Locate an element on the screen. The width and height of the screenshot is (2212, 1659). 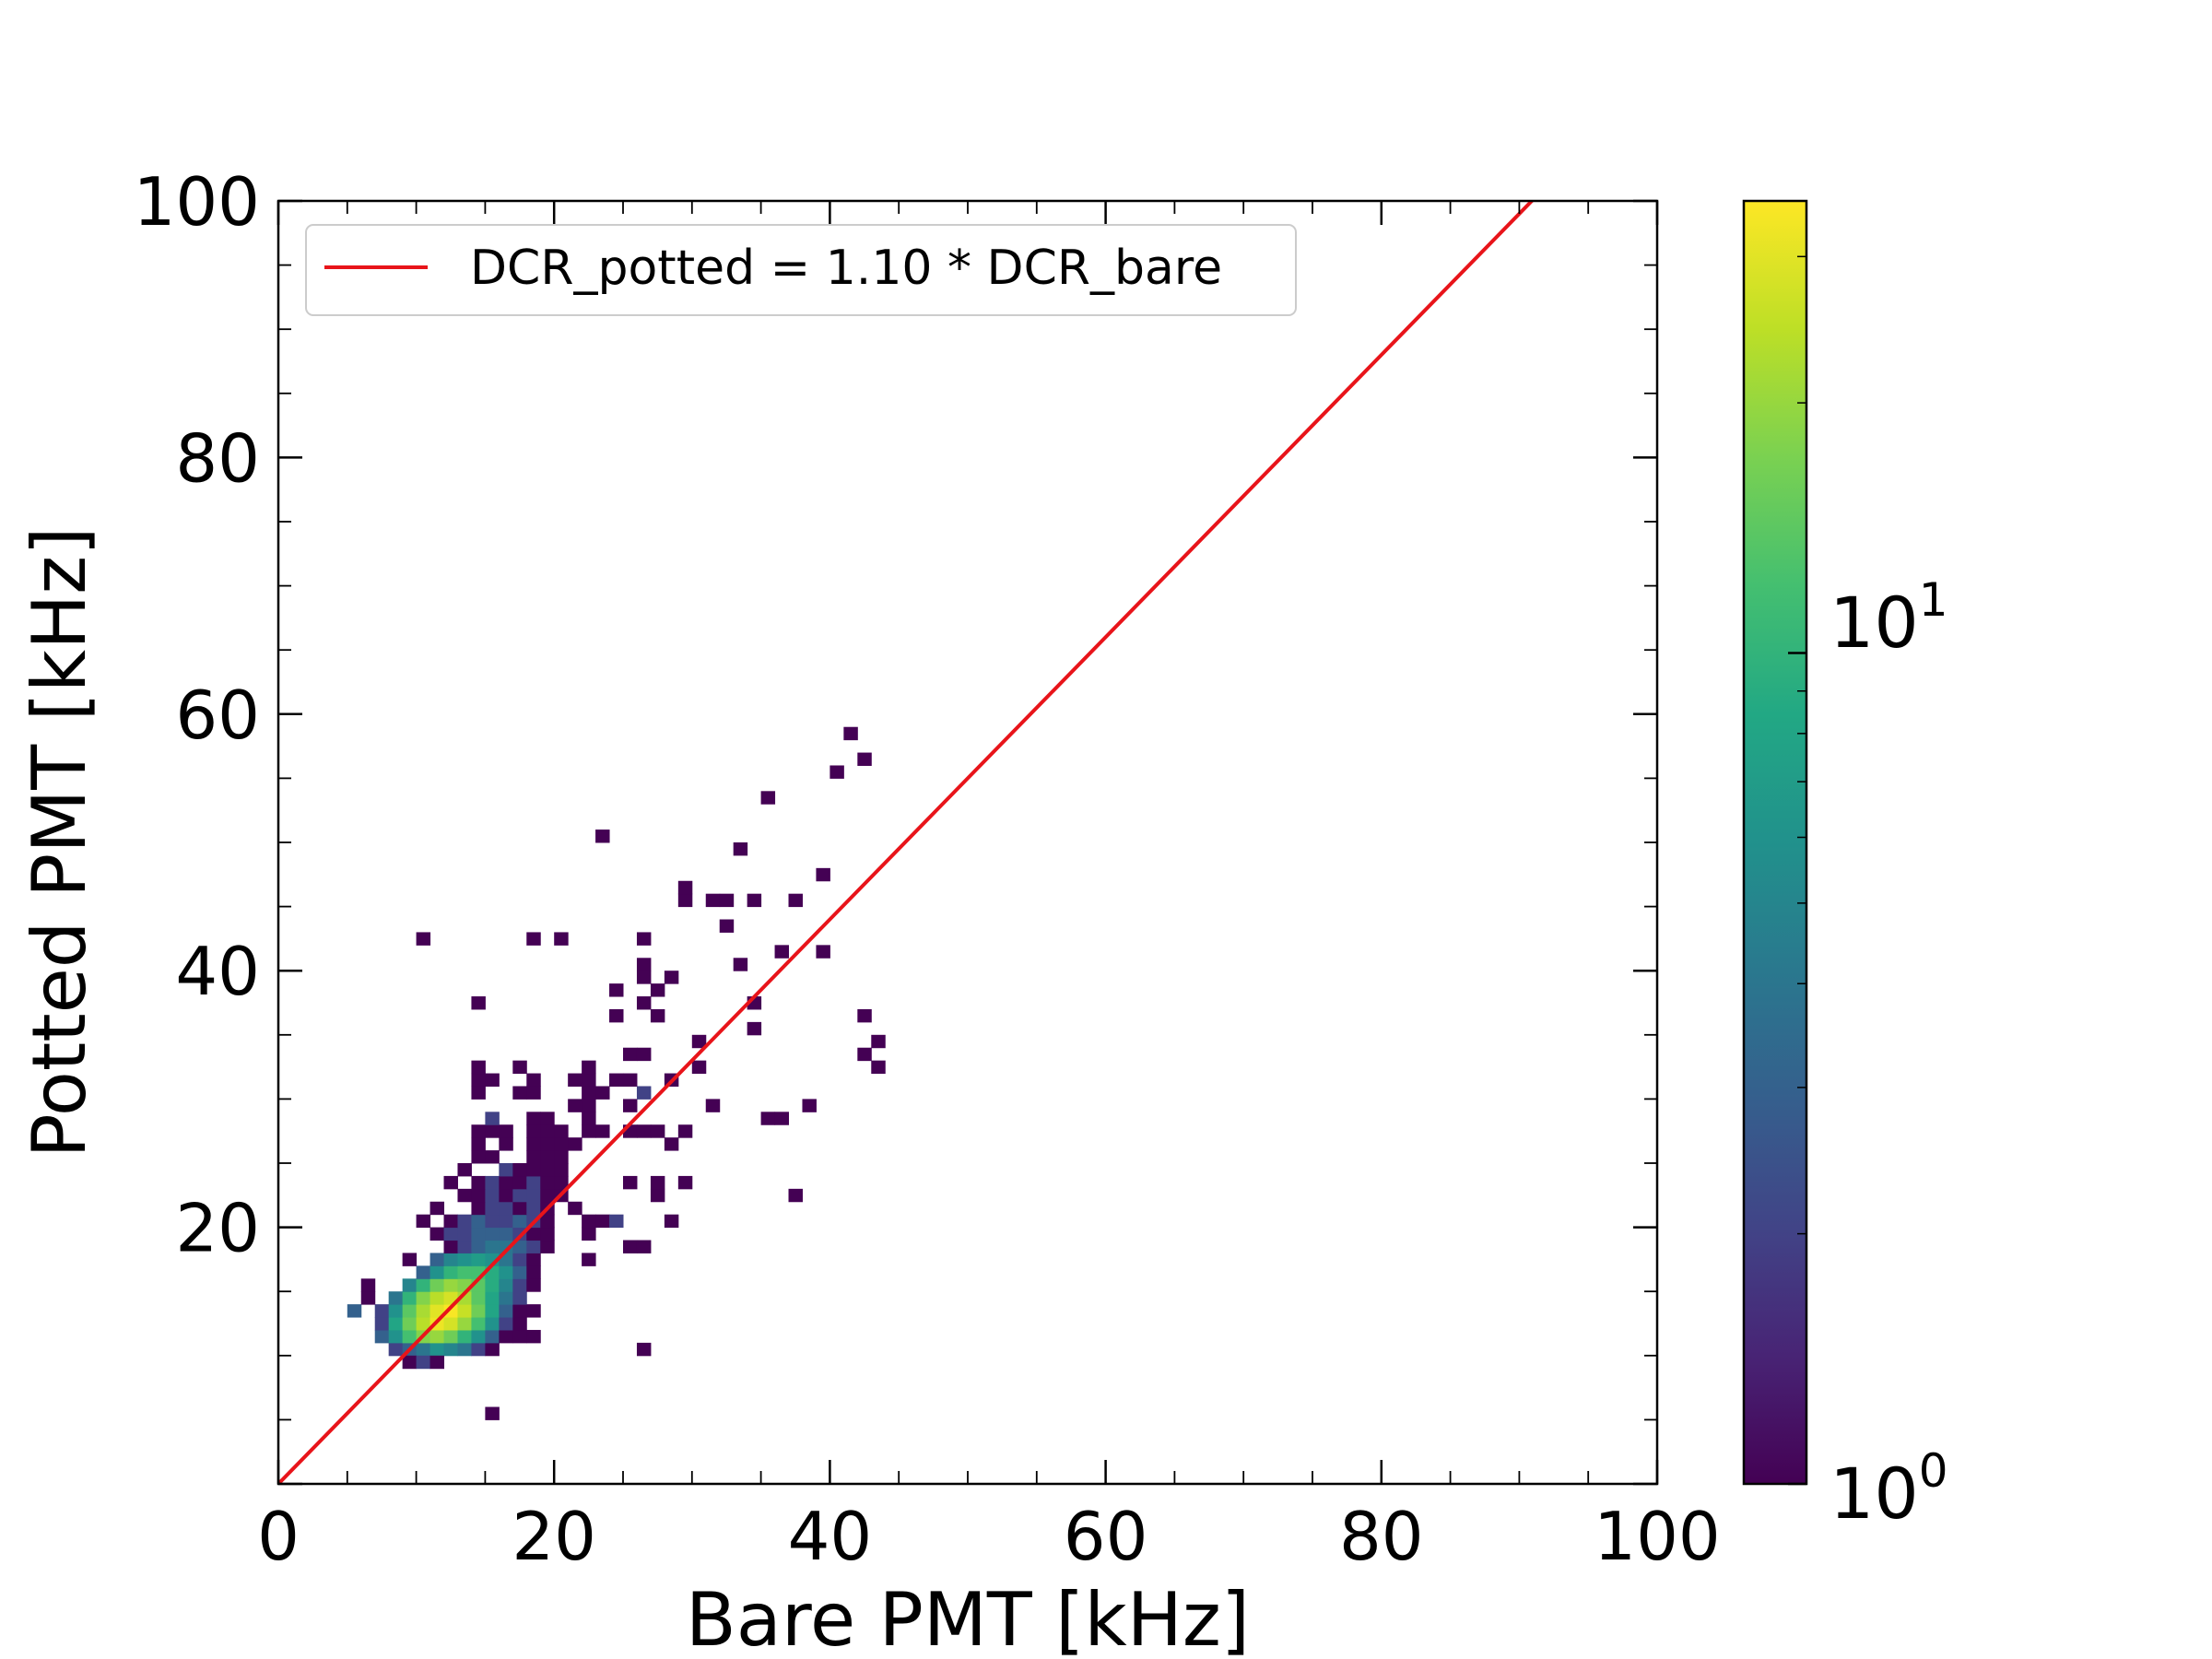
colorbar-gradient is located at coordinates (1775, 842).